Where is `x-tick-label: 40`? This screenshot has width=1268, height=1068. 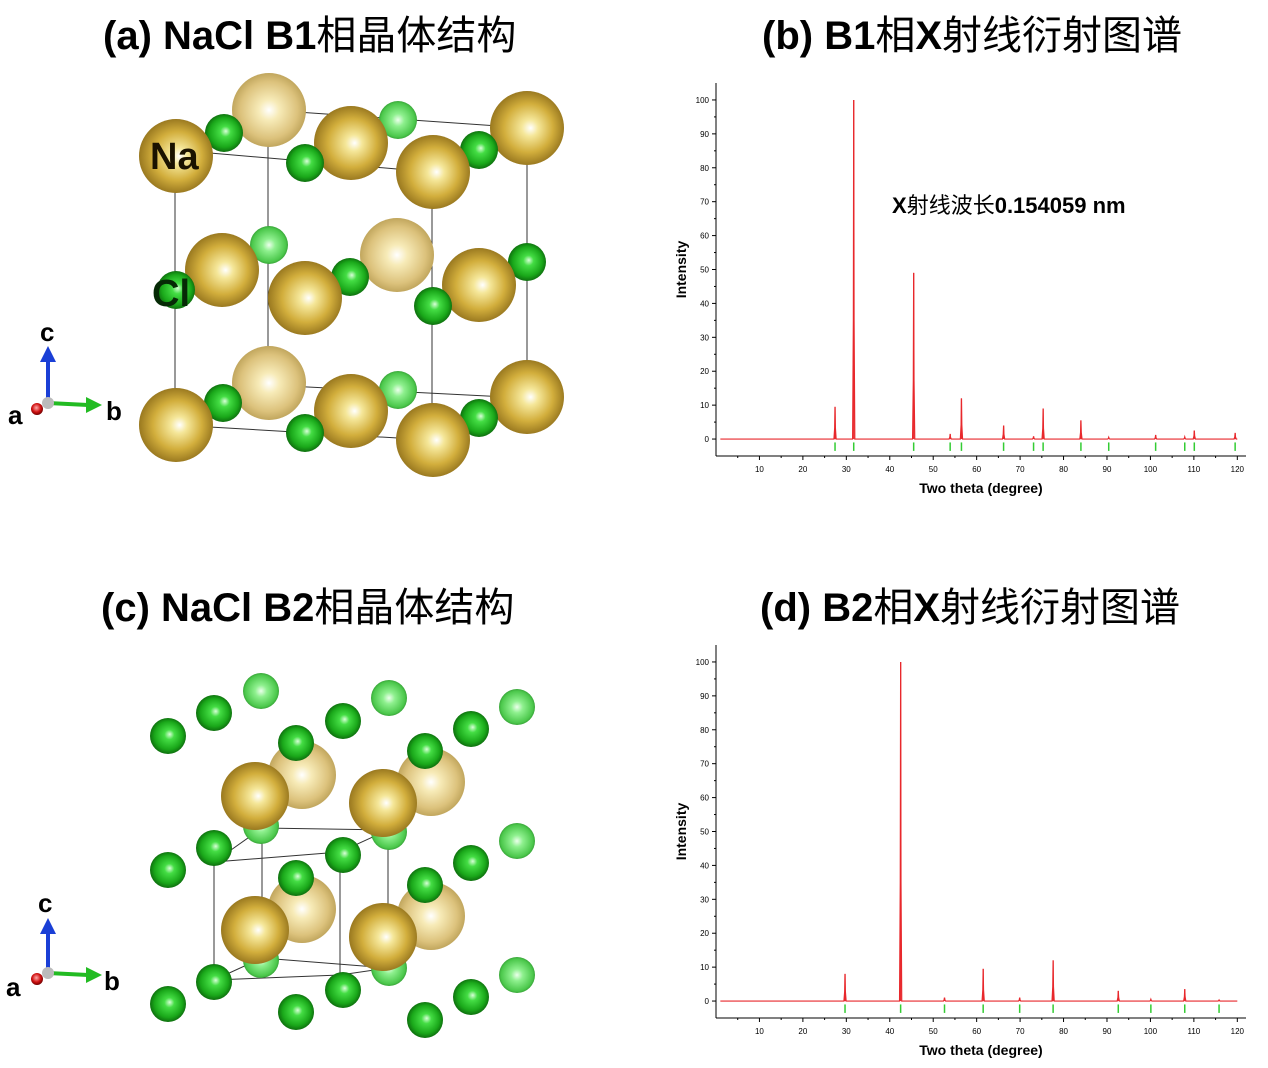
x-tick-label: 40 is located at coordinates (889, 1031).